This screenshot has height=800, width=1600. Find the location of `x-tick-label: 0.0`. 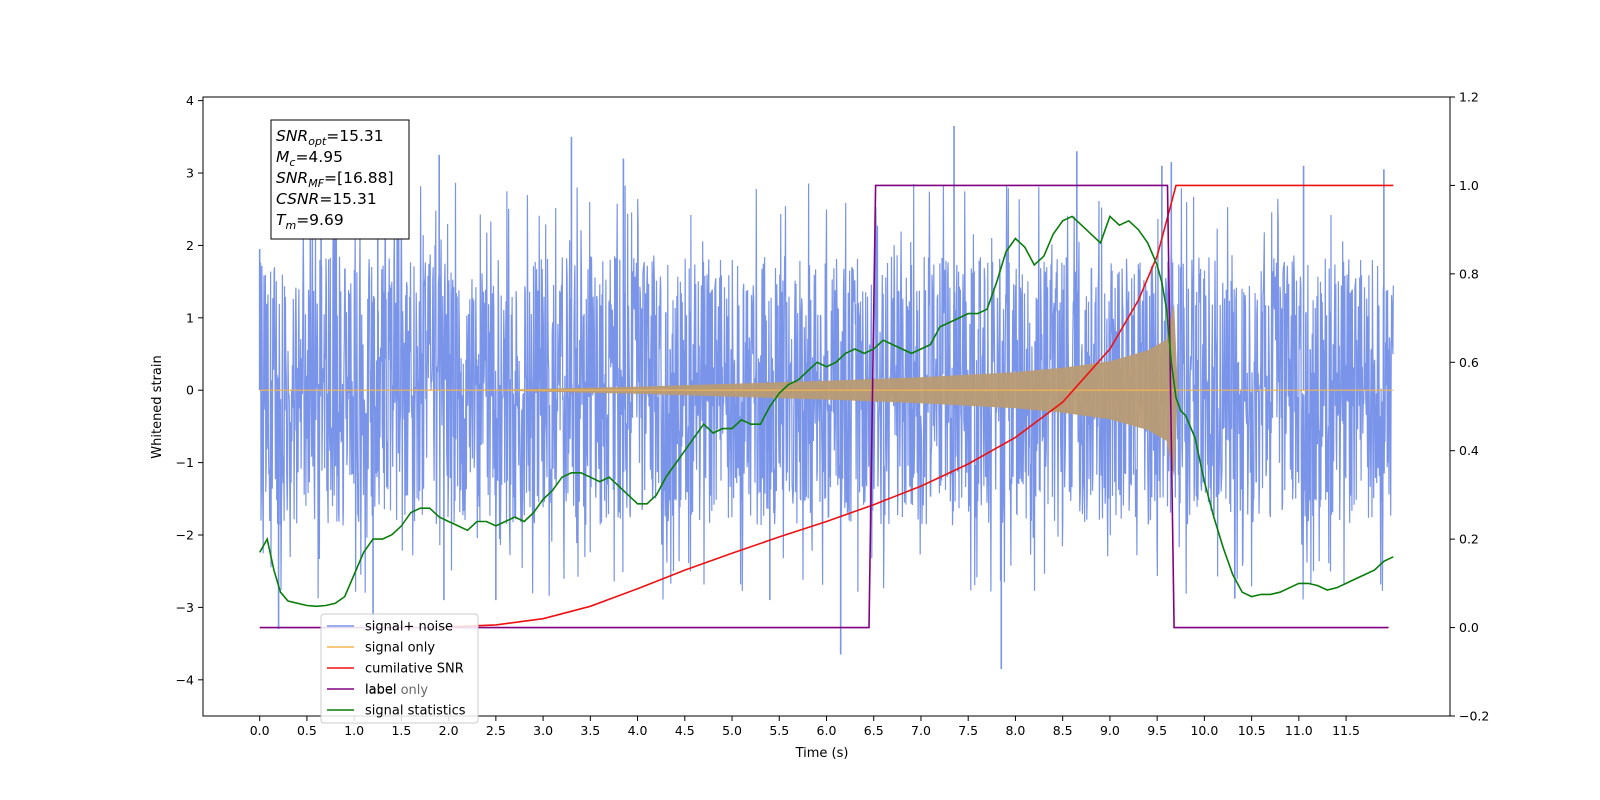

x-tick-label: 0.0 is located at coordinates (260, 730).